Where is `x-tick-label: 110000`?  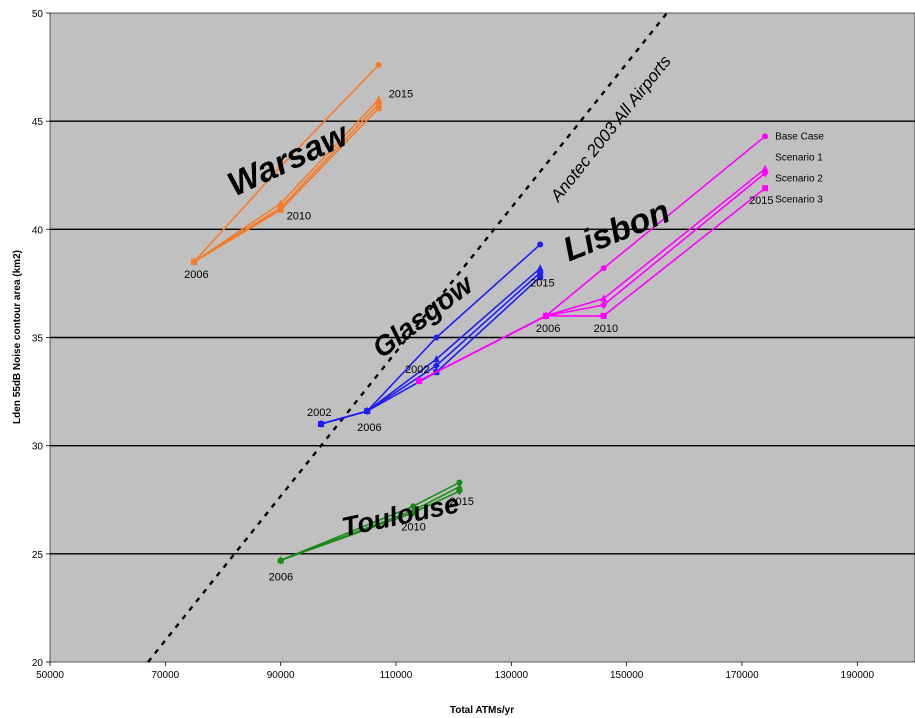
x-tick-label: 110000 is located at coordinates (396, 675).